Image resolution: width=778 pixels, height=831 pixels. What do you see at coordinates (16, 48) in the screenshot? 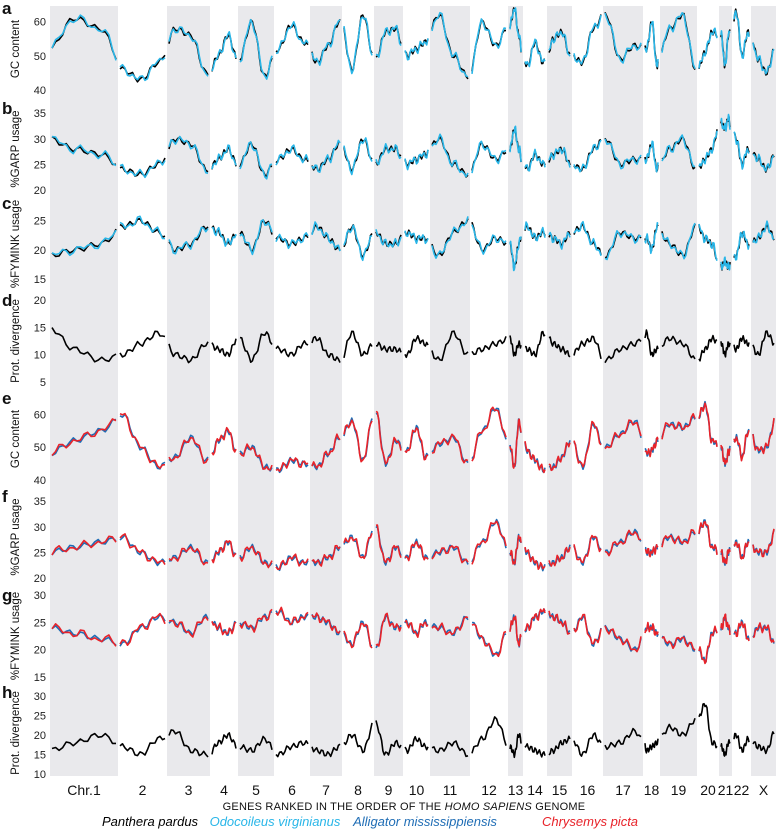
I see `y-axis-label: GC content` at bounding box center [16, 48].